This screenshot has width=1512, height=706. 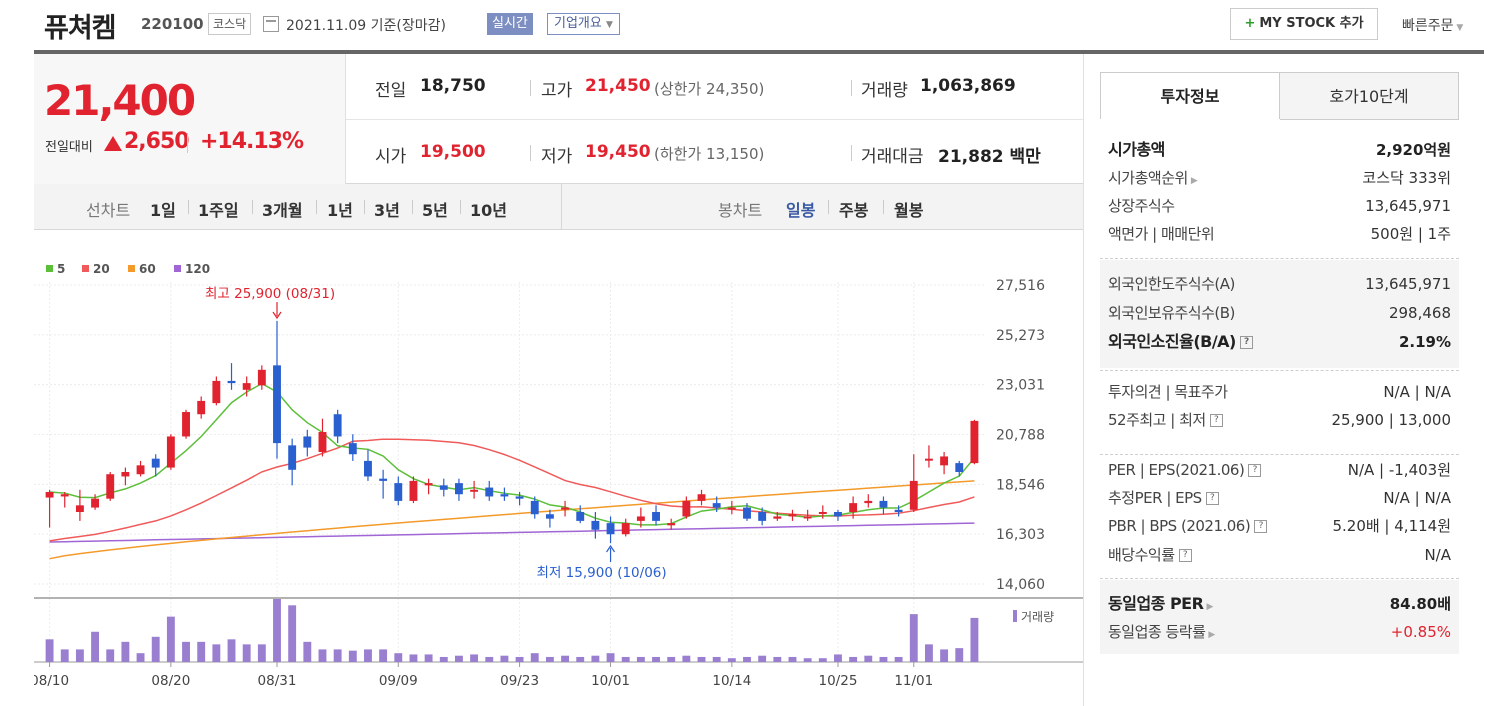 I want to click on info-key: 추정PER | EPS?, so click(x=1163, y=498).